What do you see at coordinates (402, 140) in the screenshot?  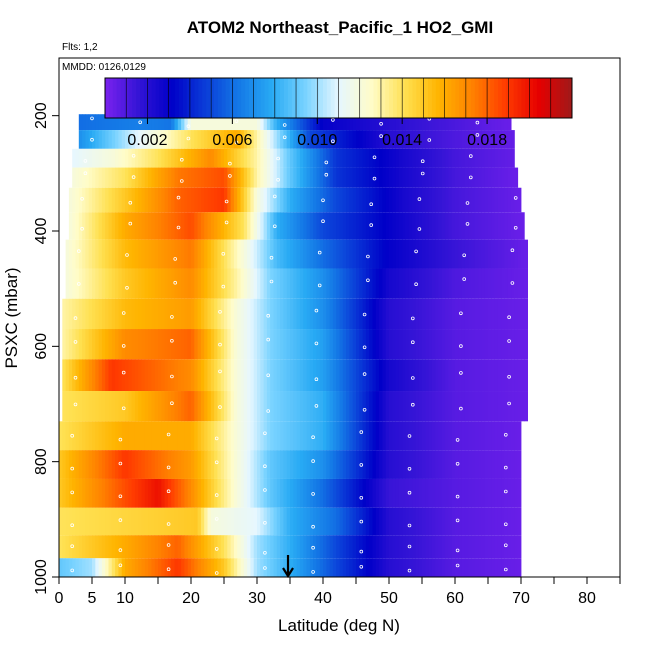 I see `colorbar-tick-label: 0.014` at bounding box center [402, 140].